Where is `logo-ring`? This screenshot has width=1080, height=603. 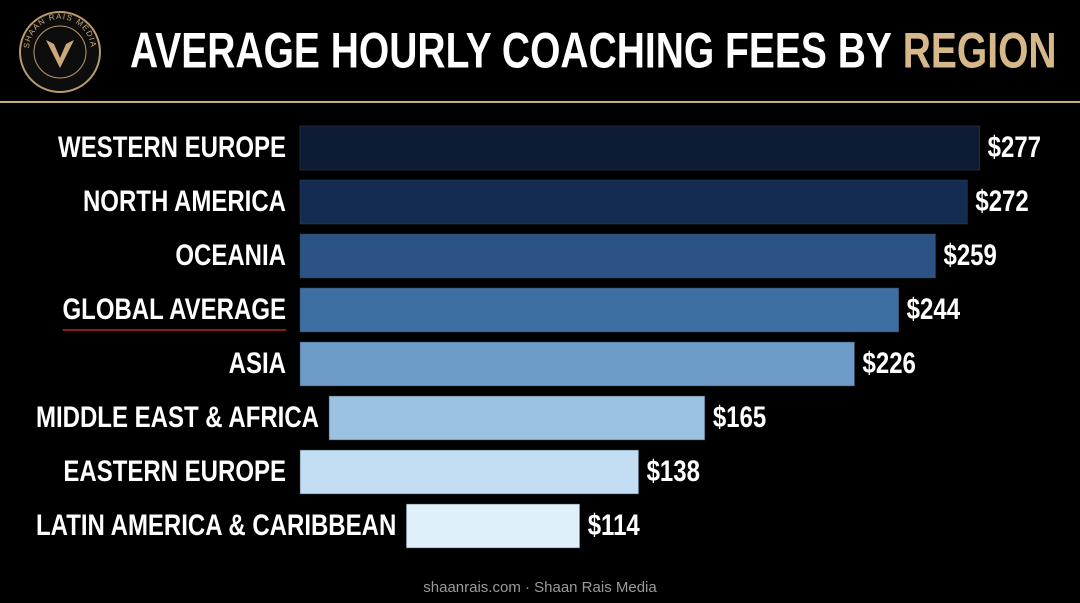 logo-ring is located at coordinates (60, 52).